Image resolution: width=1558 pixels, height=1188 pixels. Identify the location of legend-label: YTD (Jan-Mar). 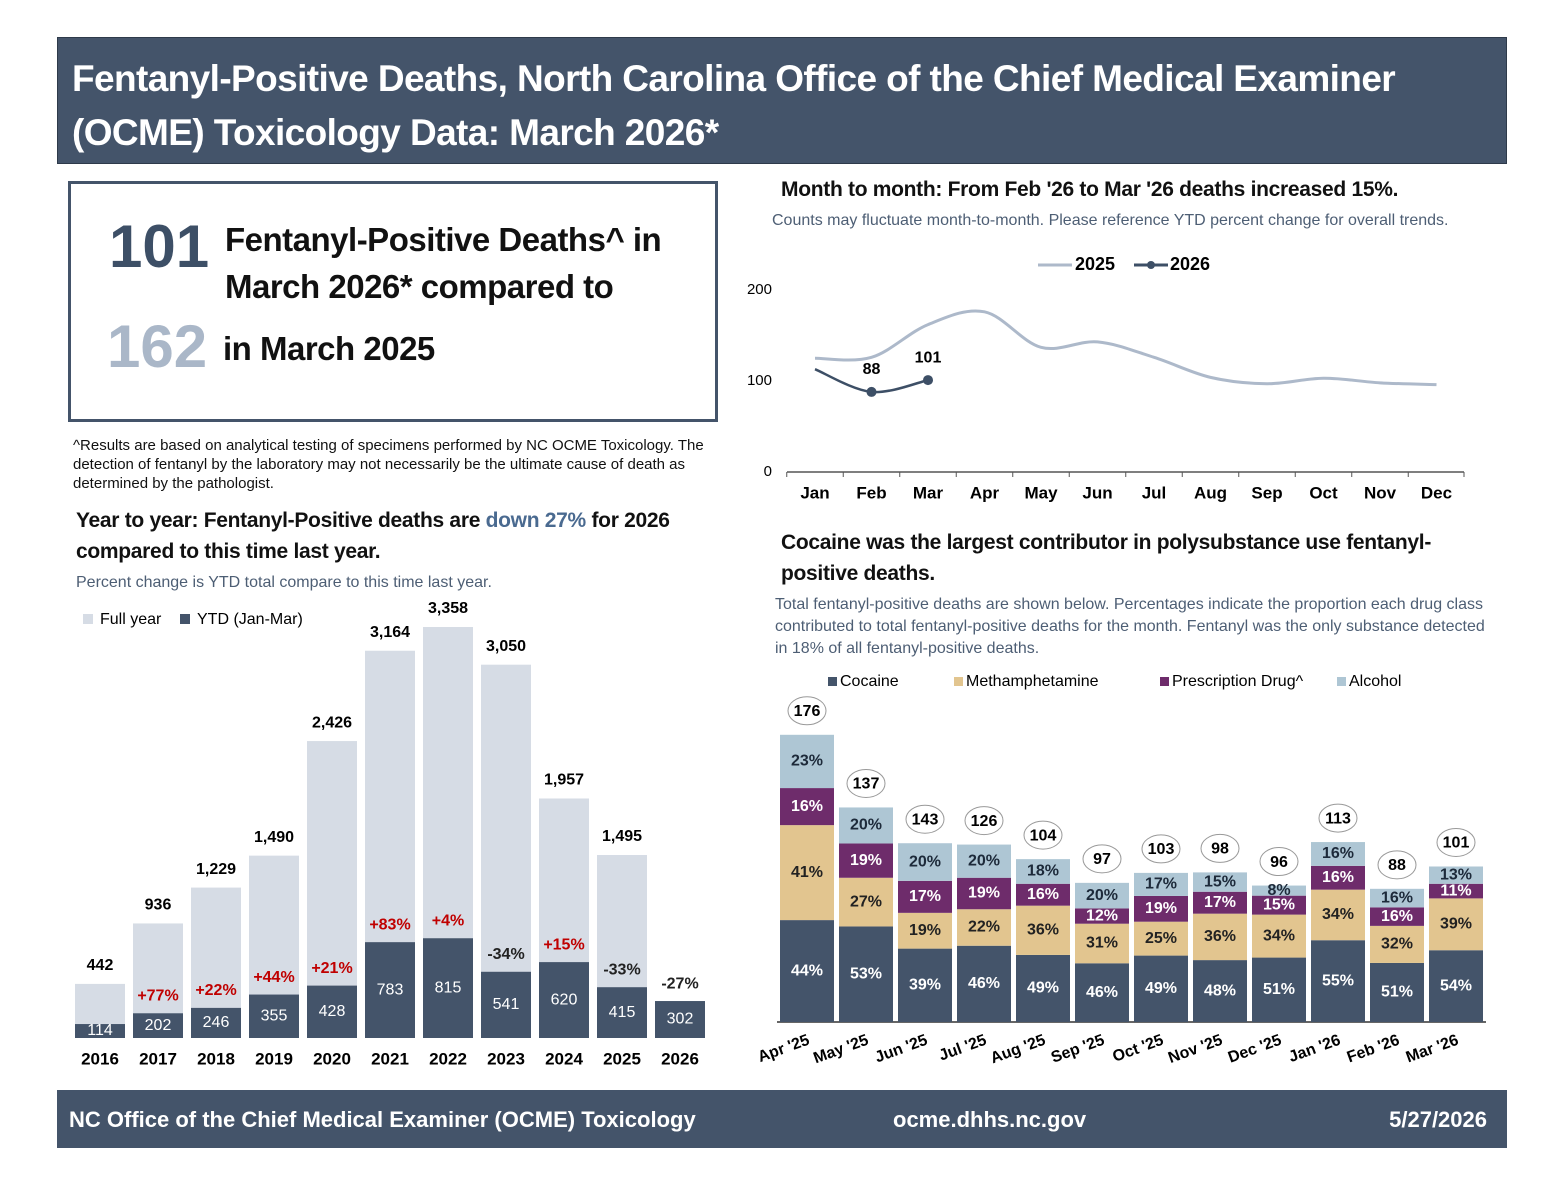
(250, 619).